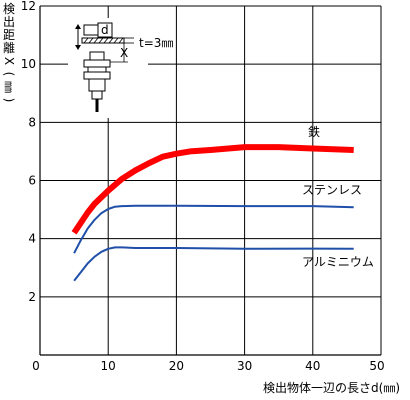  What do you see at coordinates (97, 63) in the screenshot?
I see `sensor-nut-top` at bounding box center [97, 63].